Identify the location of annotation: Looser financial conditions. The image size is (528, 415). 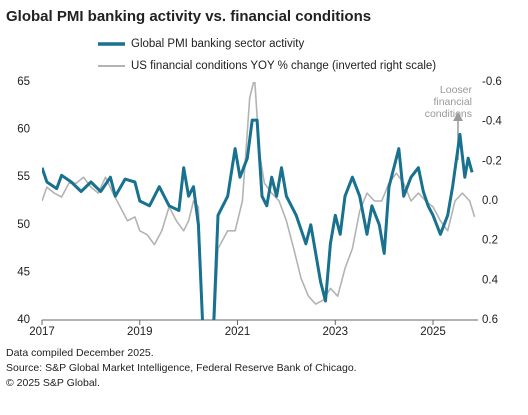
(448, 102).